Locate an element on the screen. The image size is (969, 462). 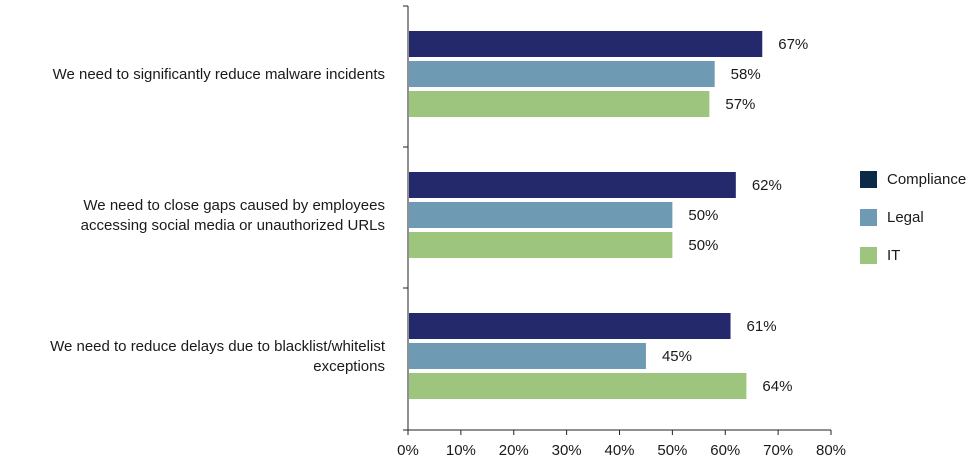
x-tick-label: 10% is located at coordinates (461, 450).